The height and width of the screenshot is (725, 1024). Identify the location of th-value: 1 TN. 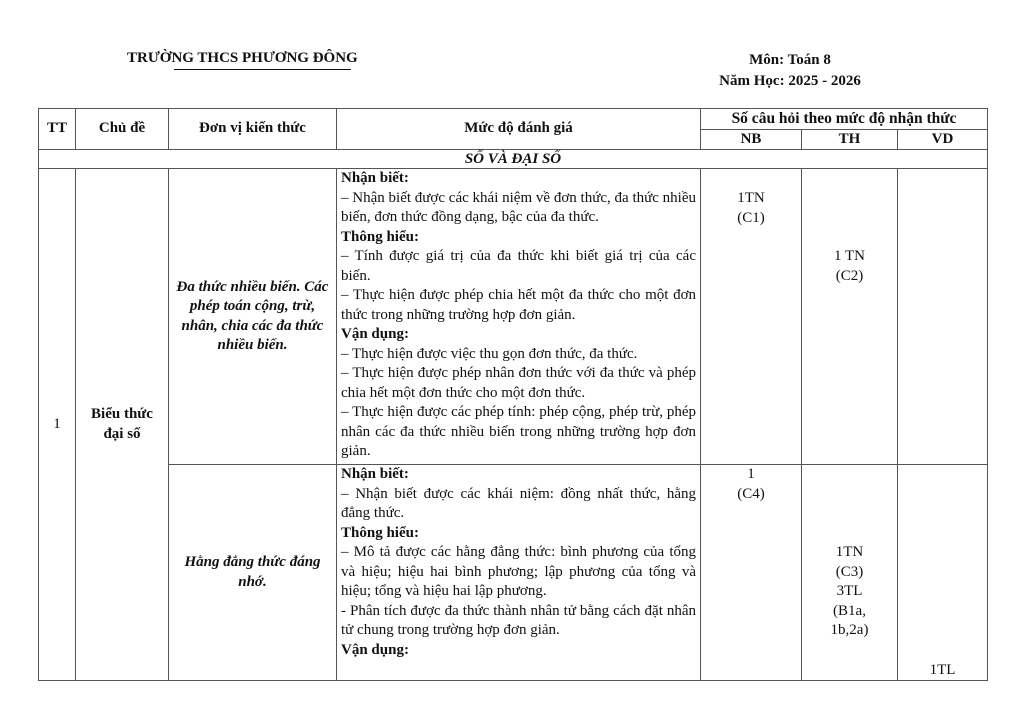
(849, 256).